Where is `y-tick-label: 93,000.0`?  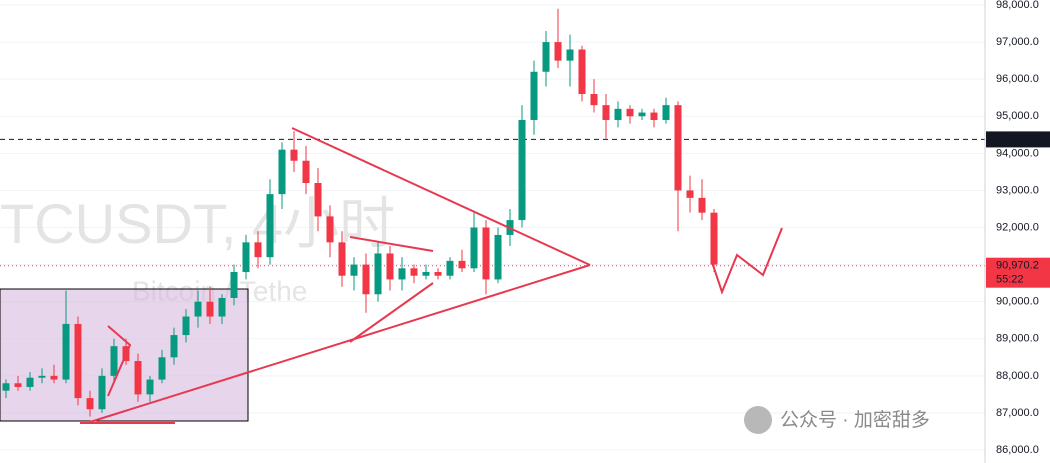
y-tick-label: 93,000.0 is located at coordinates (1017, 190).